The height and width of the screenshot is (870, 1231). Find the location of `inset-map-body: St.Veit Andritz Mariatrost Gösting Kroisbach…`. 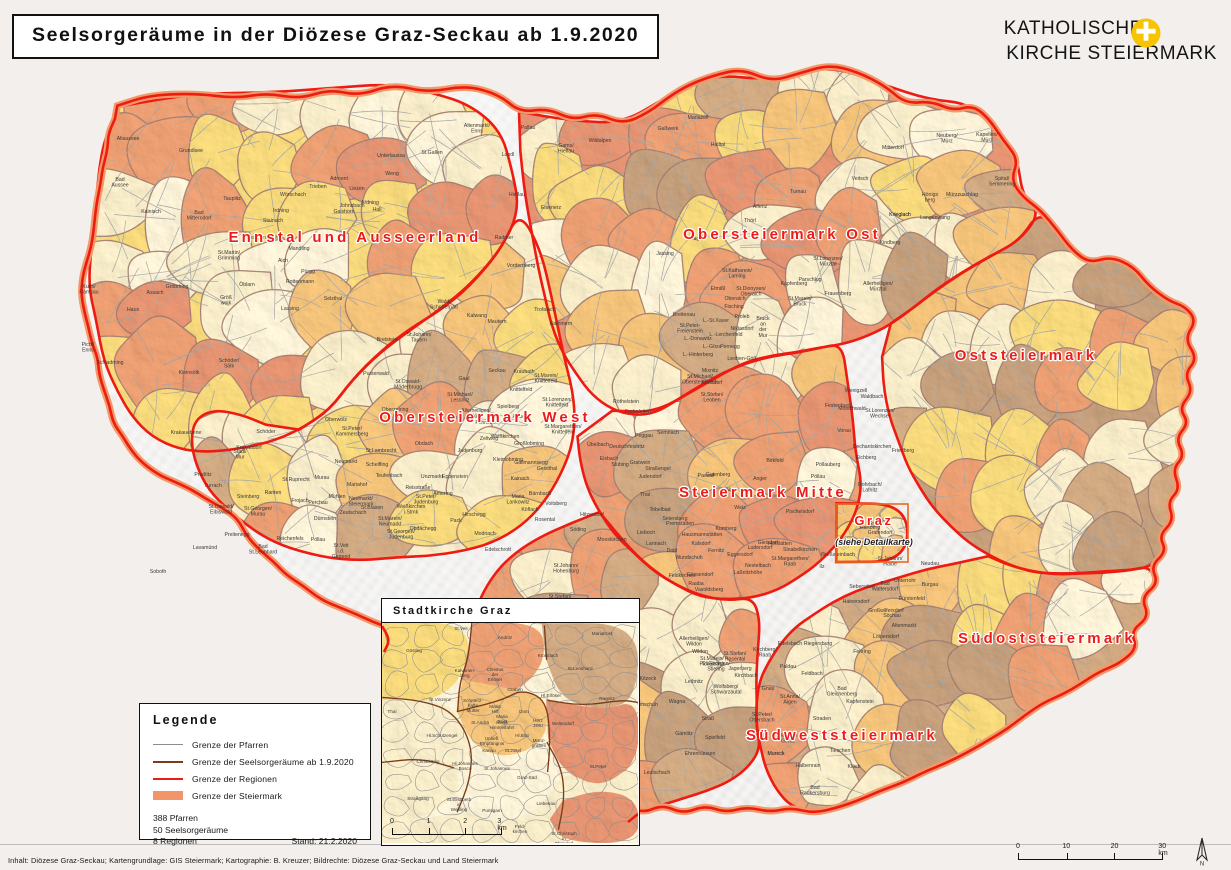

inset-map-body: St.Veit Andritz Mariatrost Gösting Kroisbach… is located at coordinates (510, 733).